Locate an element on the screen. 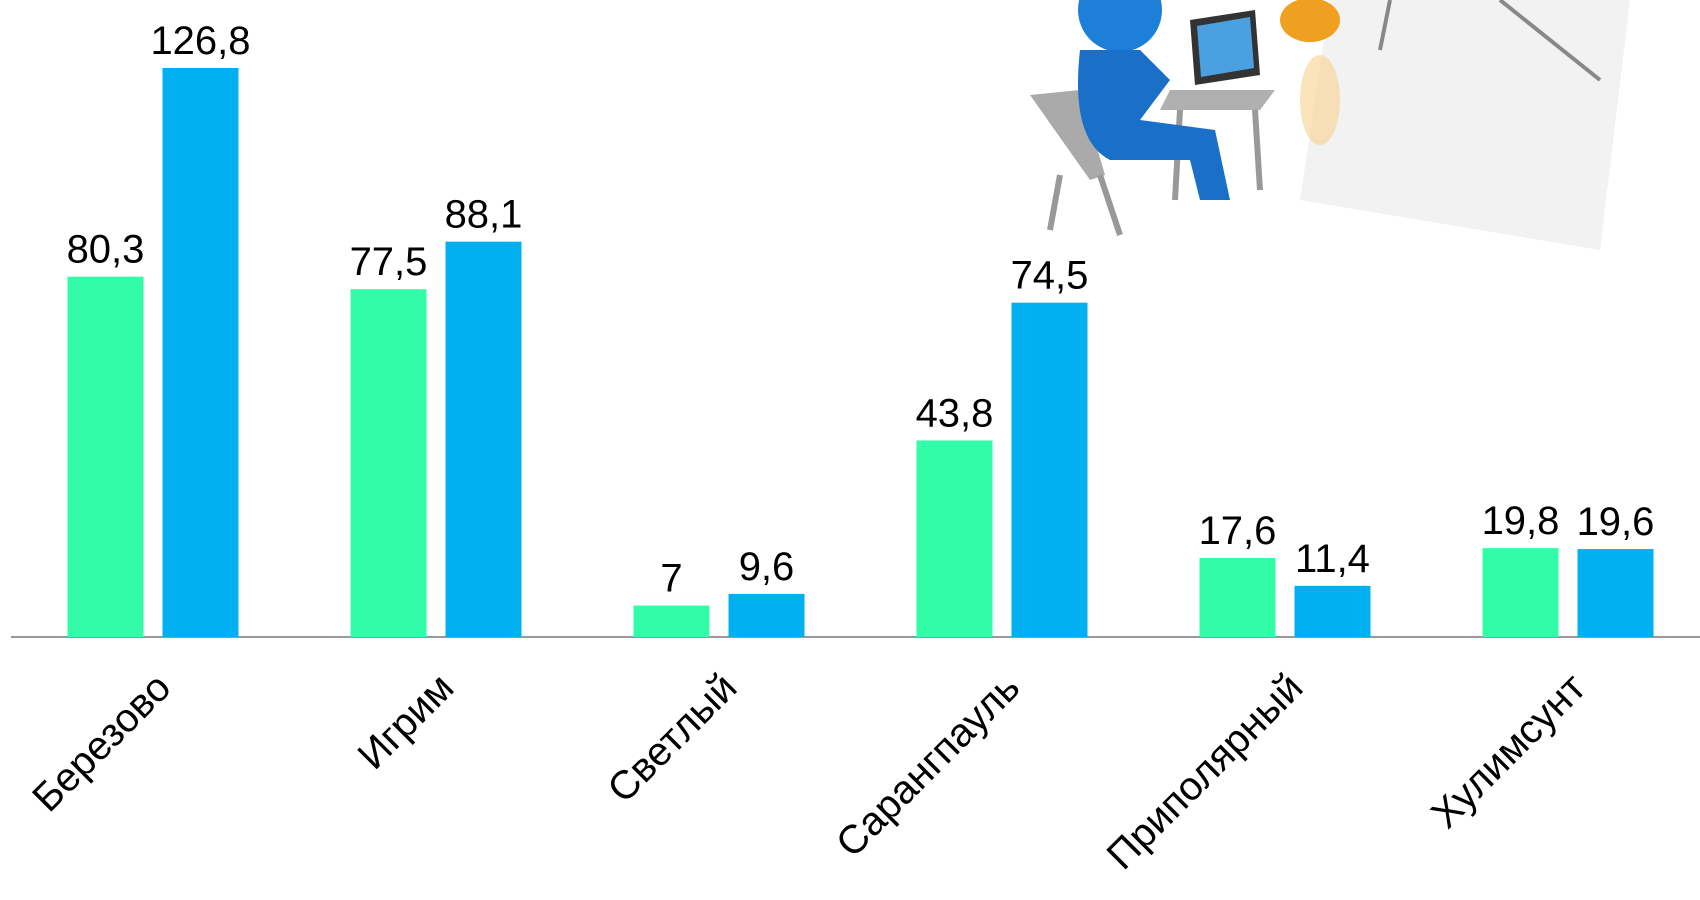 Image resolution: width=1700 pixels, height=900 pixels. value-label: 9,6 is located at coordinates (767, 567).